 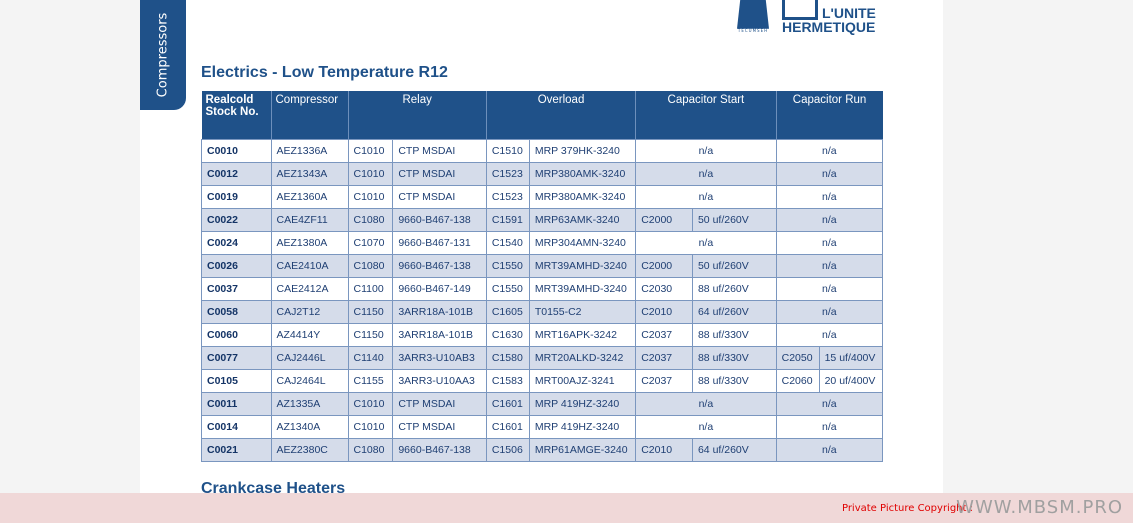 What do you see at coordinates (236, 115) in the screenshot?
I see `header-stock: Realcold Stock No.` at bounding box center [236, 115].